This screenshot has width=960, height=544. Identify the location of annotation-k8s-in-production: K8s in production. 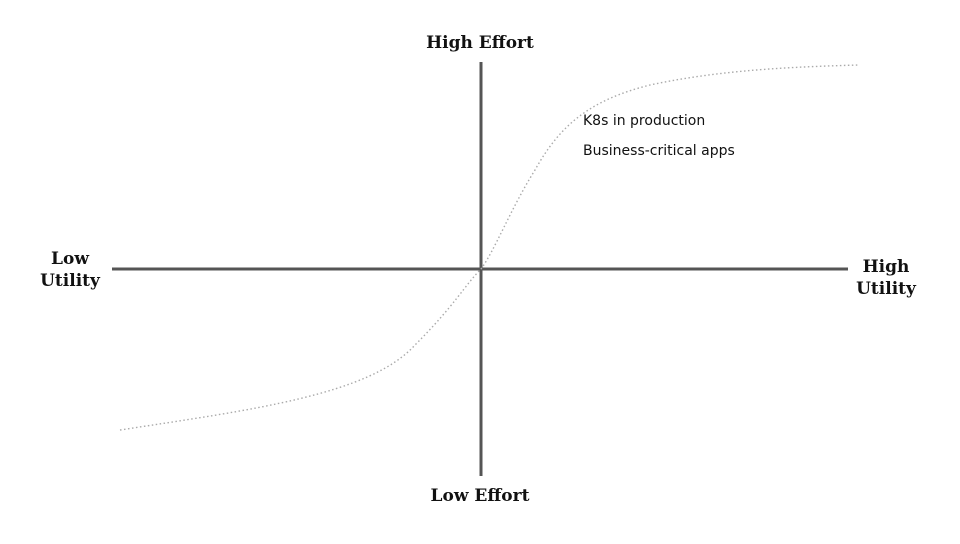
(644, 121).